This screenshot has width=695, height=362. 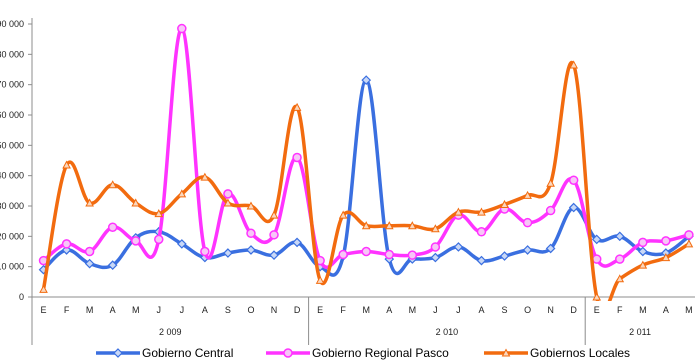 What do you see at coordinates (12, 115) in the screenshot?
I see `y-tick-label: 60 000` at bounding box center [12, 115].